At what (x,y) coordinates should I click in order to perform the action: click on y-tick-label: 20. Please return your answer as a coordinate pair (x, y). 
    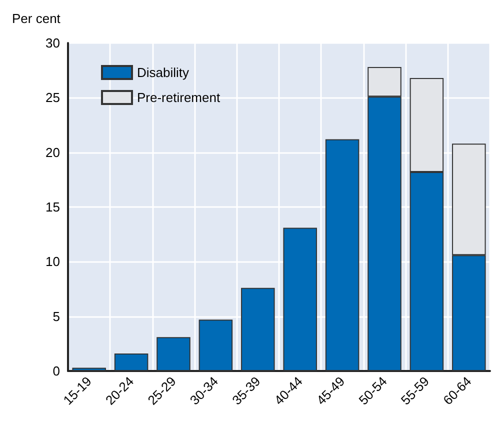
    Looking at the image, I should click on (53, 152).